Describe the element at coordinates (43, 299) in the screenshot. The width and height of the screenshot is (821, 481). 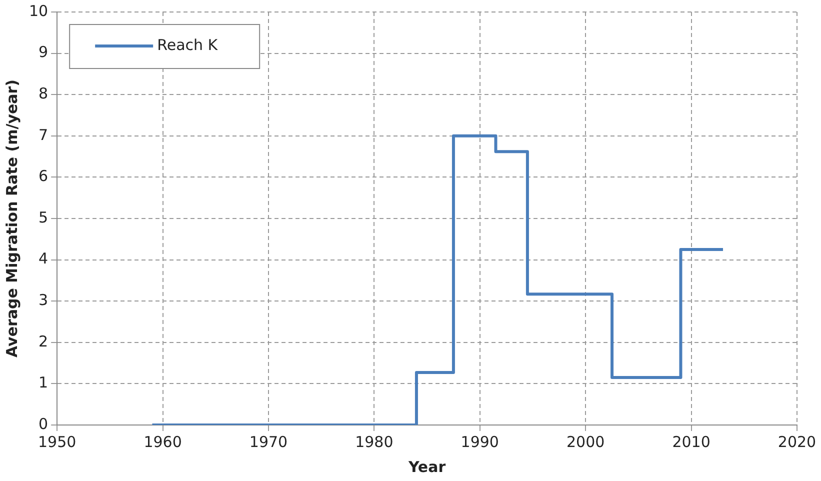
I see `y-tick-label: 3` at that location.